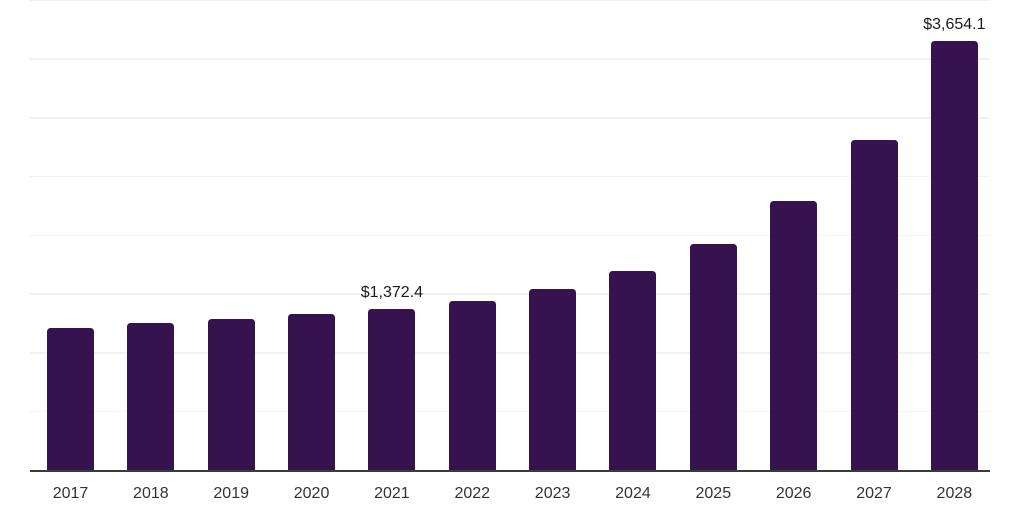  I want to click on bar-2017, so click(70, 399).